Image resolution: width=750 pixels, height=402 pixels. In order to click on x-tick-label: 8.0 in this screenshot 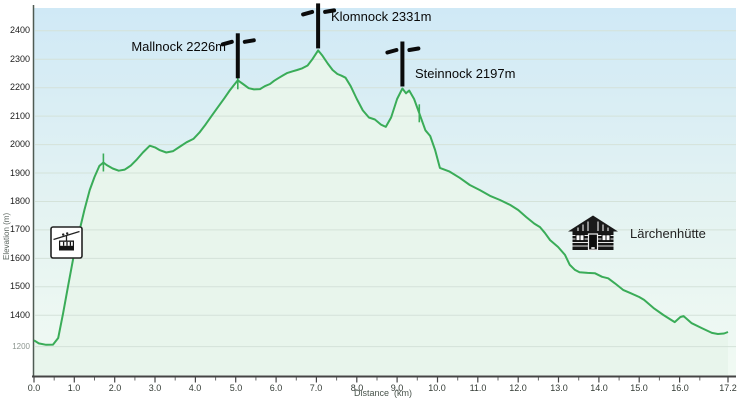, I will do `click(357, 388)`.